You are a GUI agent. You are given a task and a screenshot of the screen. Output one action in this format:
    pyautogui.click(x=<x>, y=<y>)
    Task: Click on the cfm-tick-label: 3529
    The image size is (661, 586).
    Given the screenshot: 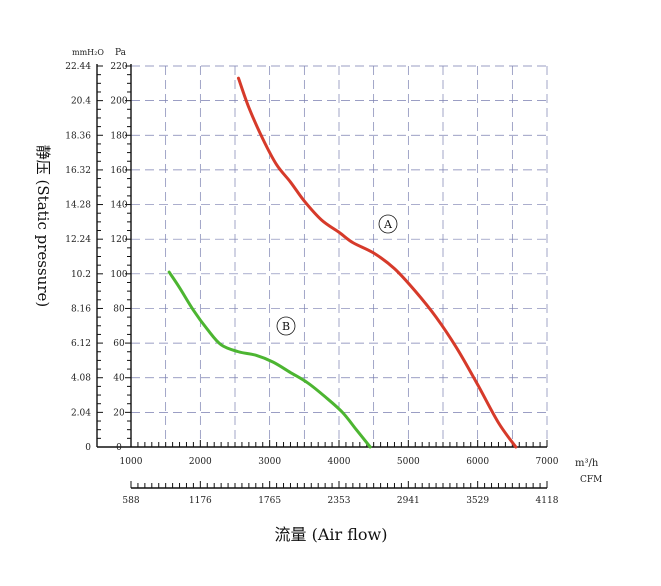 What is the action you would take?
    pyautogui.click(x=477, y=501)
    